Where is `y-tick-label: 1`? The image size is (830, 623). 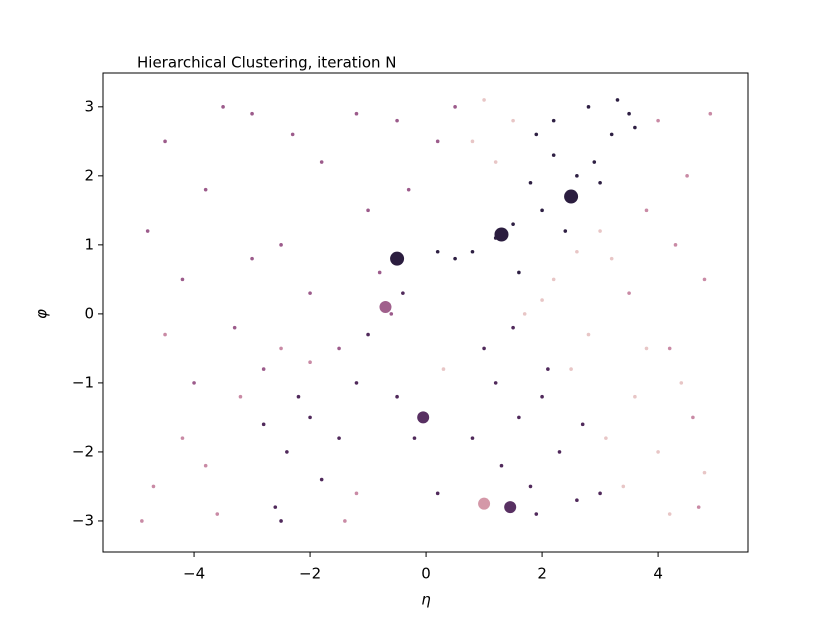 y-tick-label: 1 is located at coordinates (89, 244).